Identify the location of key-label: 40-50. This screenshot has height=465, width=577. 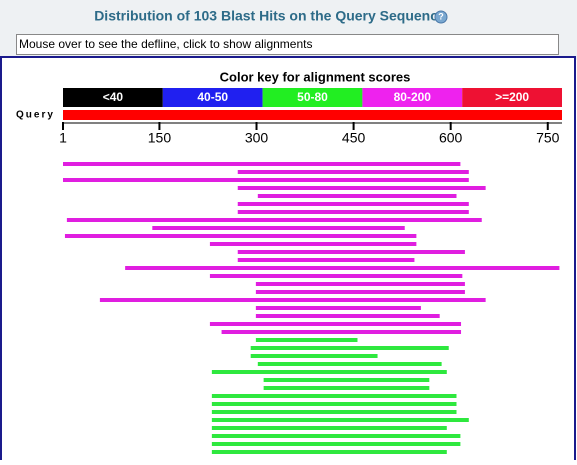
(212, 97).